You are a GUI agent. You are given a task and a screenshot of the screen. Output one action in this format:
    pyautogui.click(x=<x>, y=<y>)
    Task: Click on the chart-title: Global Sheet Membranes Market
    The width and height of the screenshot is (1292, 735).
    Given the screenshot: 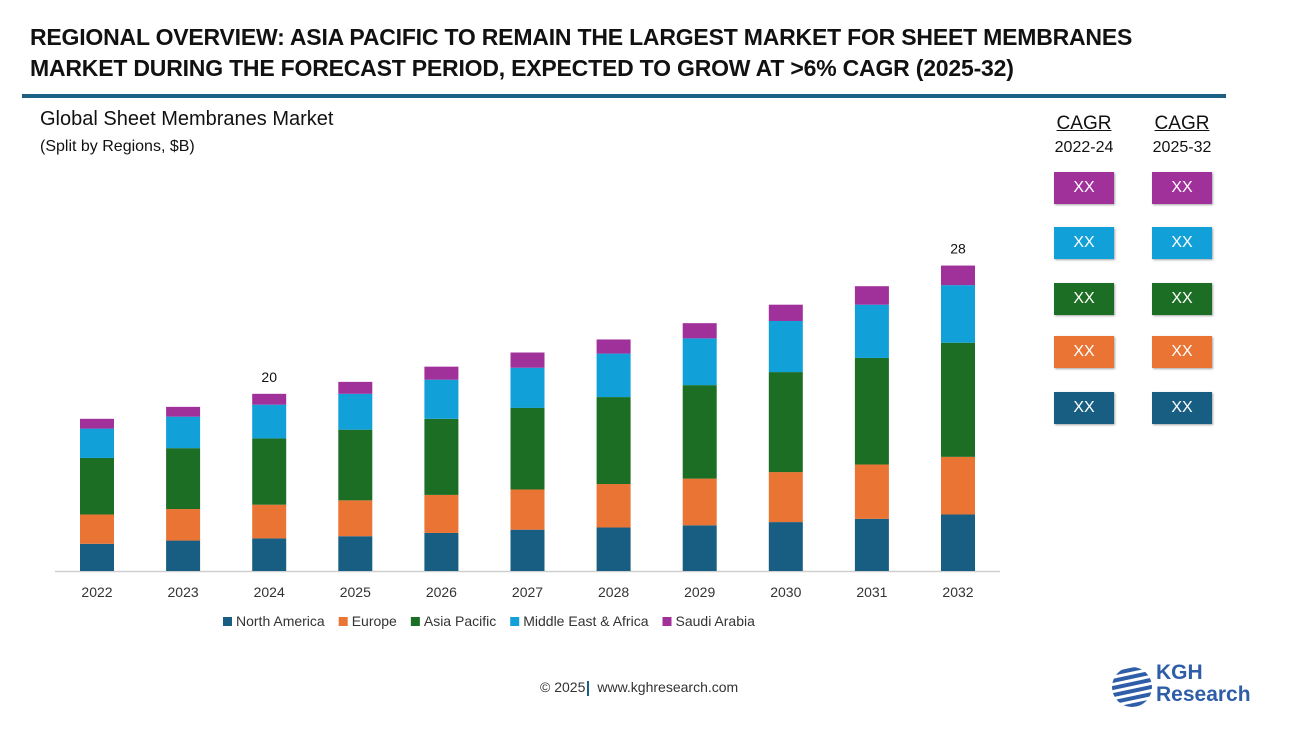 What is the action you would take?
    pyautogui.click(x=187, y=119)
    